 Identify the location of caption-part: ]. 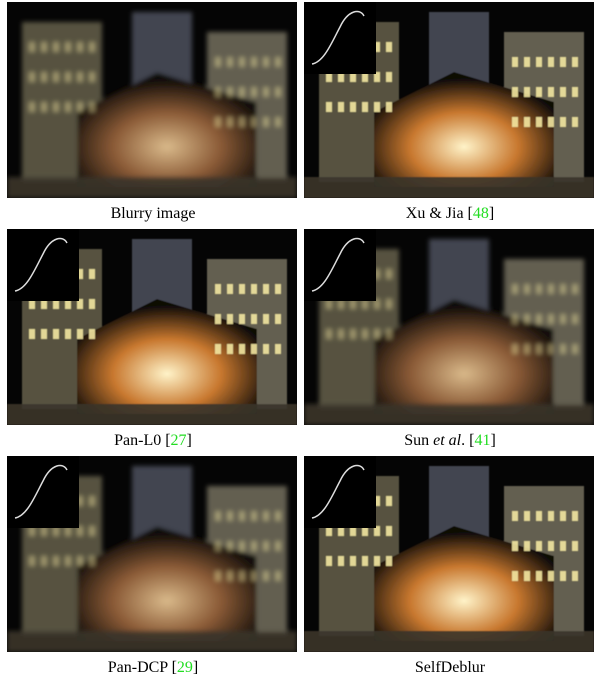
(493, 440).